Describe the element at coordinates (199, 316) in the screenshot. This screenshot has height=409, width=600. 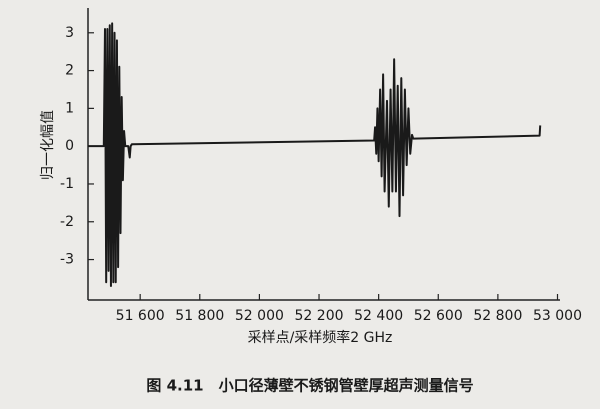
I see `x-tick-label: 51 800` at that location.